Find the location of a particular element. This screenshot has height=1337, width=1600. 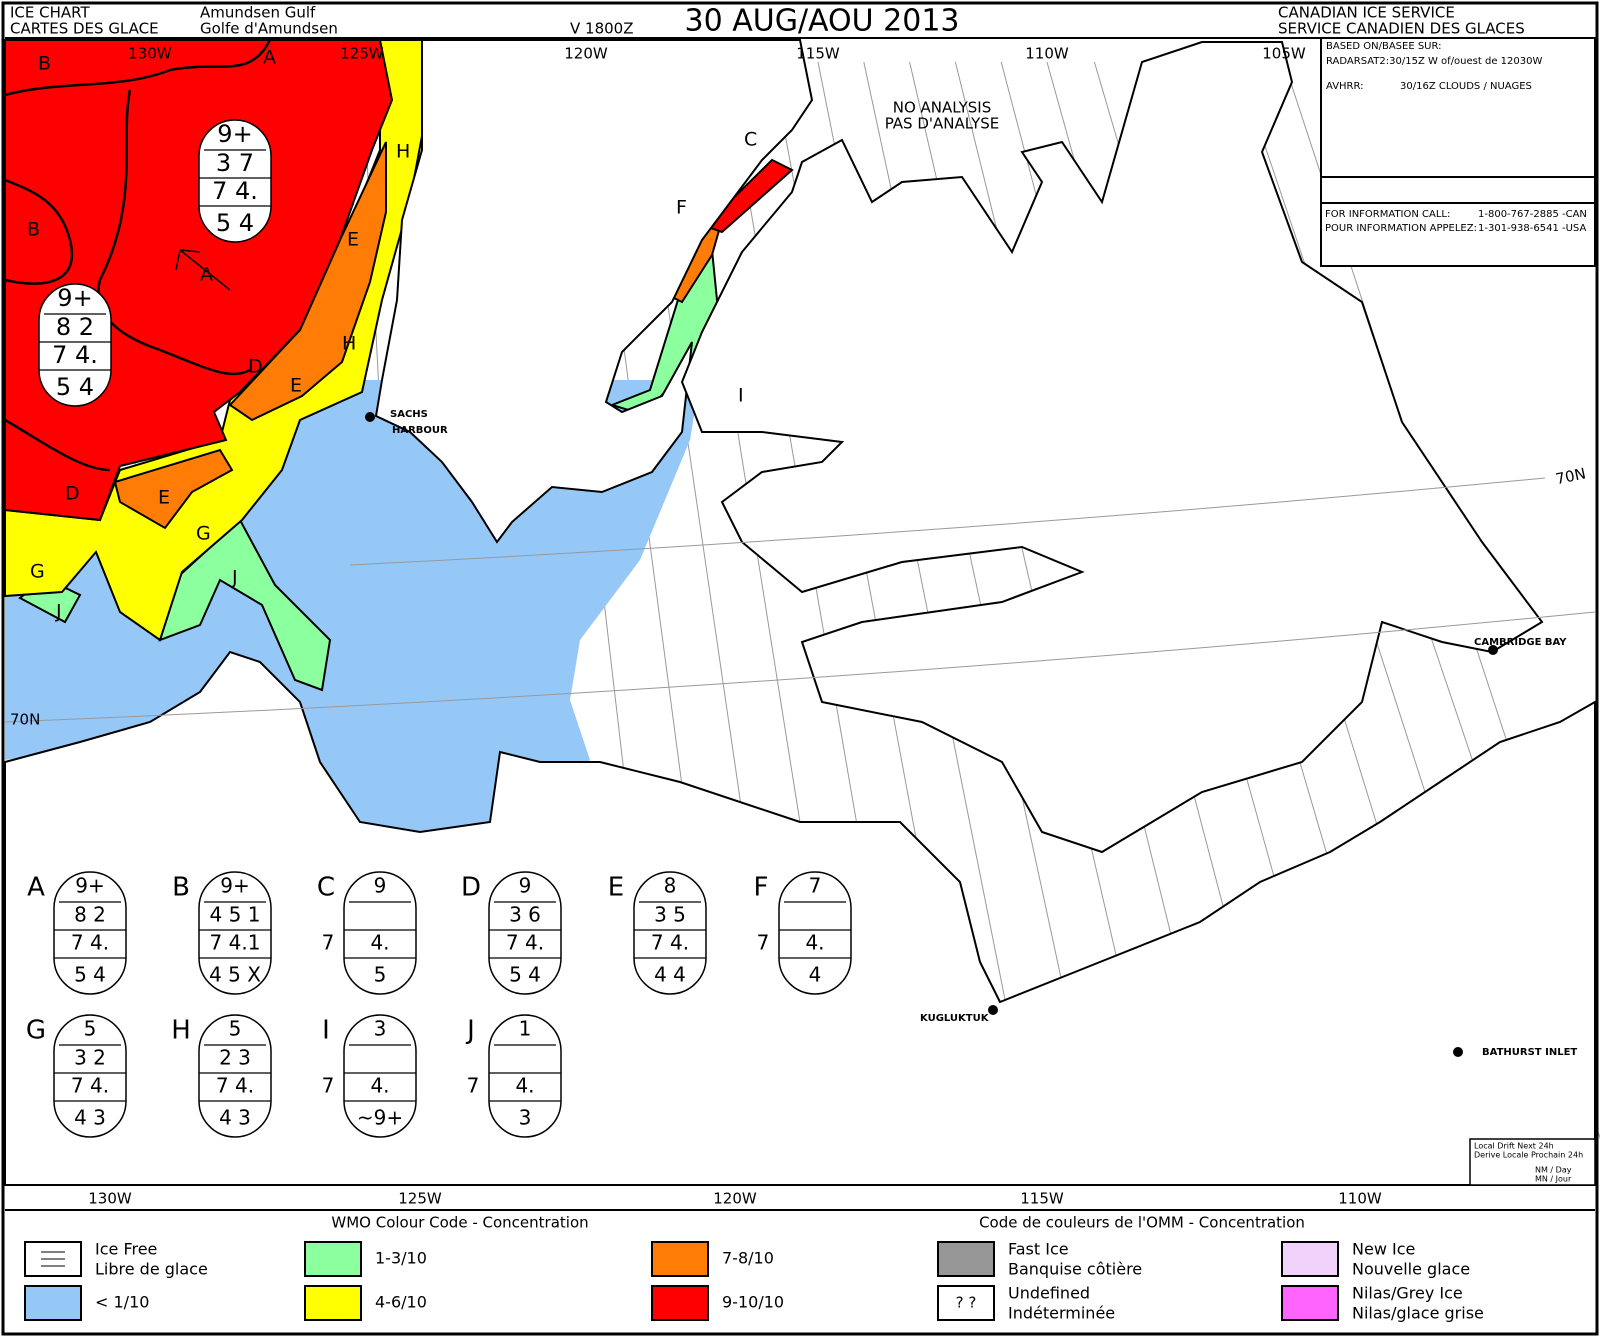

legend-label: 7-8/10 is located at coordinates (748, 1258).